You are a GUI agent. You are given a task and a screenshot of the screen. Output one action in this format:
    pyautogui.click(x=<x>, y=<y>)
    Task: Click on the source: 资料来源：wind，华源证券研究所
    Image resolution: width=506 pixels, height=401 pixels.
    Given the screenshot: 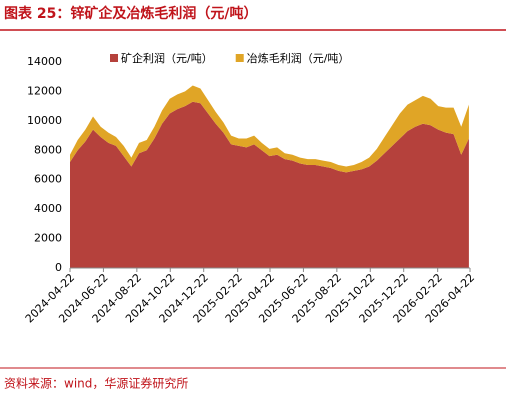 What is the action you would take?
    pyautogui.click(x=96, y=383)
    